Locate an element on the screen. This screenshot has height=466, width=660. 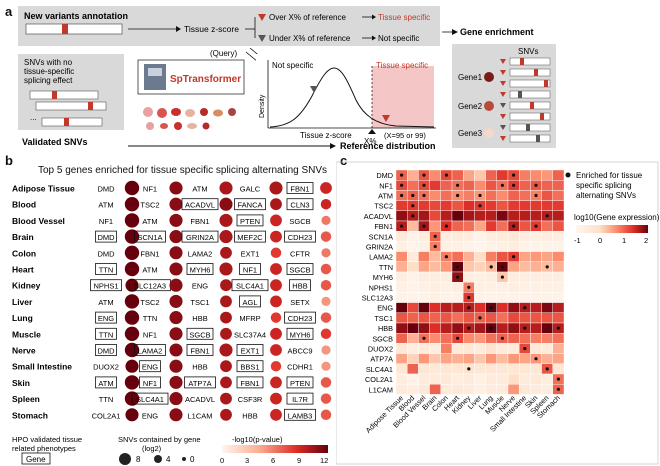
heatmap-row-label: L1CAM is located at coordinates (381, 389).